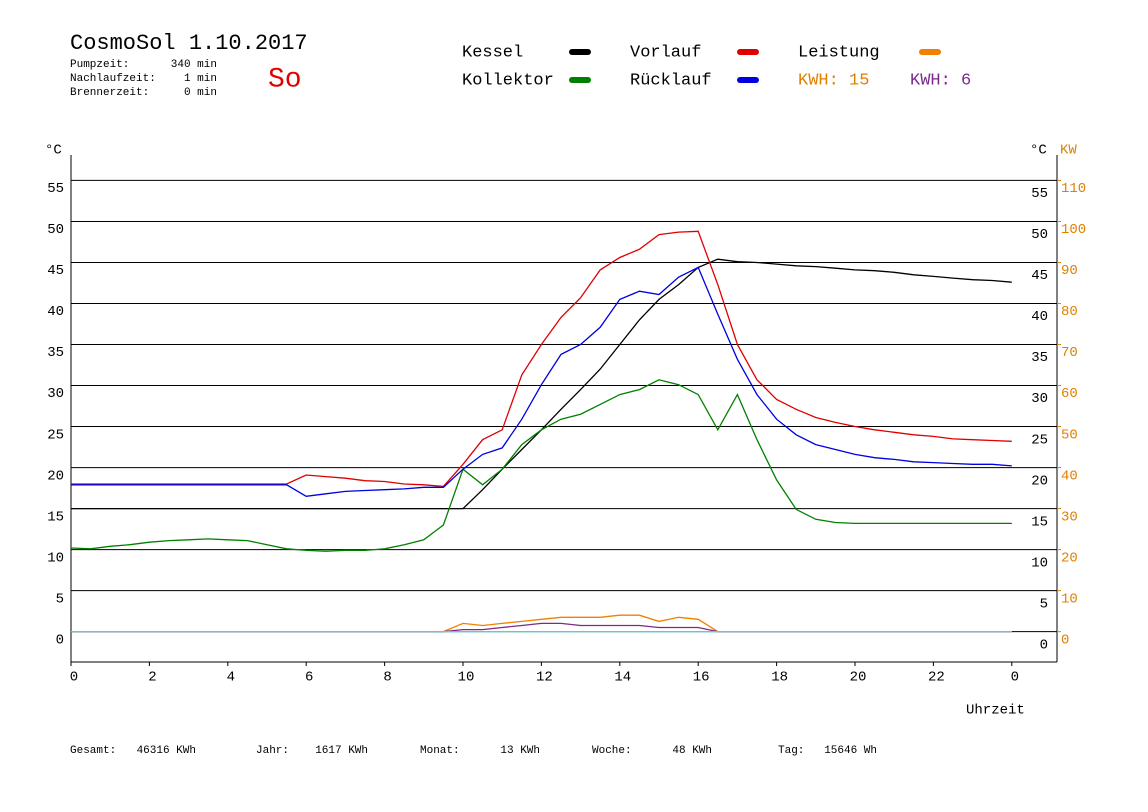 Image resolution: width=1148 pixels, height=812 pixels. I want to click on y-tick-label: 15, so click(55, 517).